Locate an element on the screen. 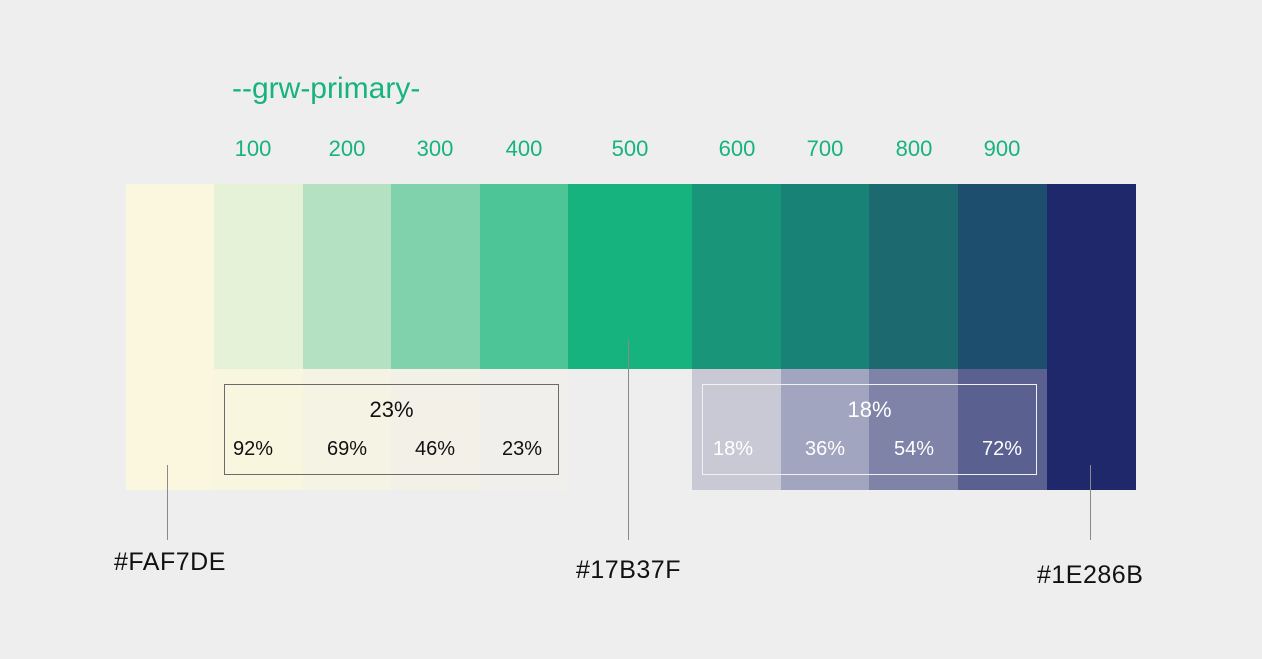 The image size is (1262, 659). step-label-500: 500 is located at coordinates (630, 148).